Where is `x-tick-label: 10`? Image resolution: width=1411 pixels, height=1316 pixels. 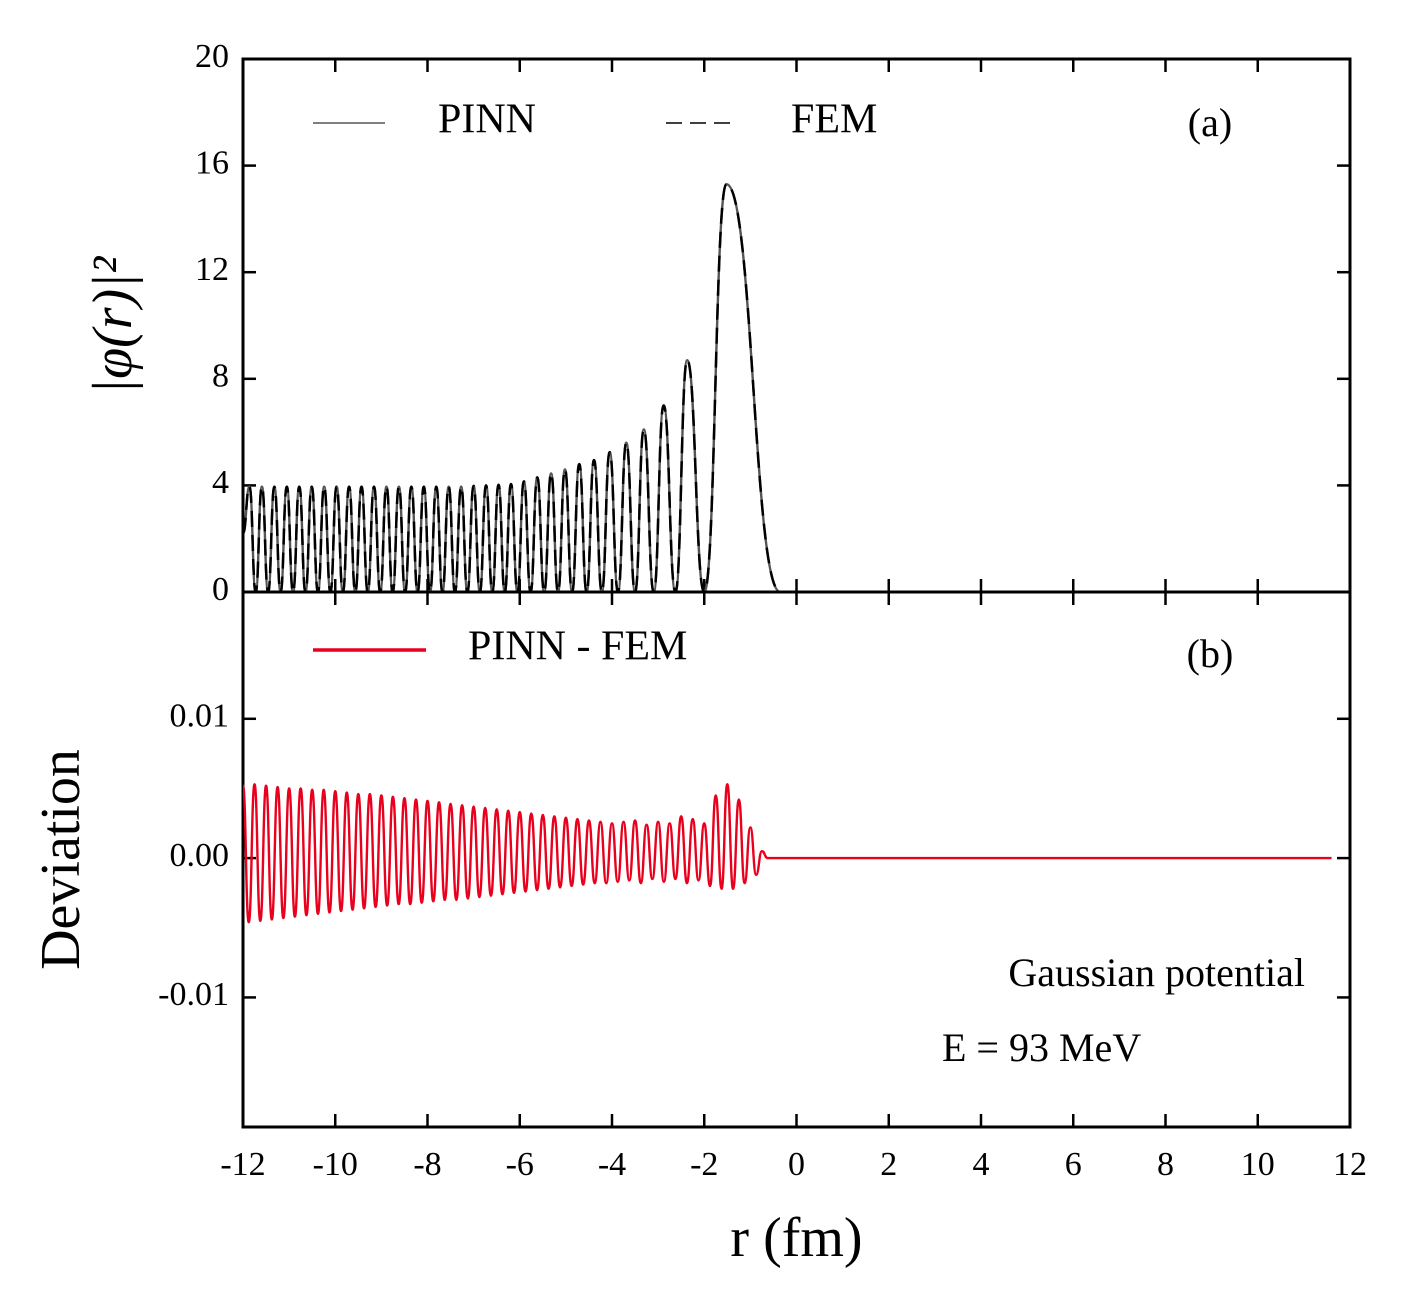
x-tick-label: 10 is located at coordinates (1258, 1164).